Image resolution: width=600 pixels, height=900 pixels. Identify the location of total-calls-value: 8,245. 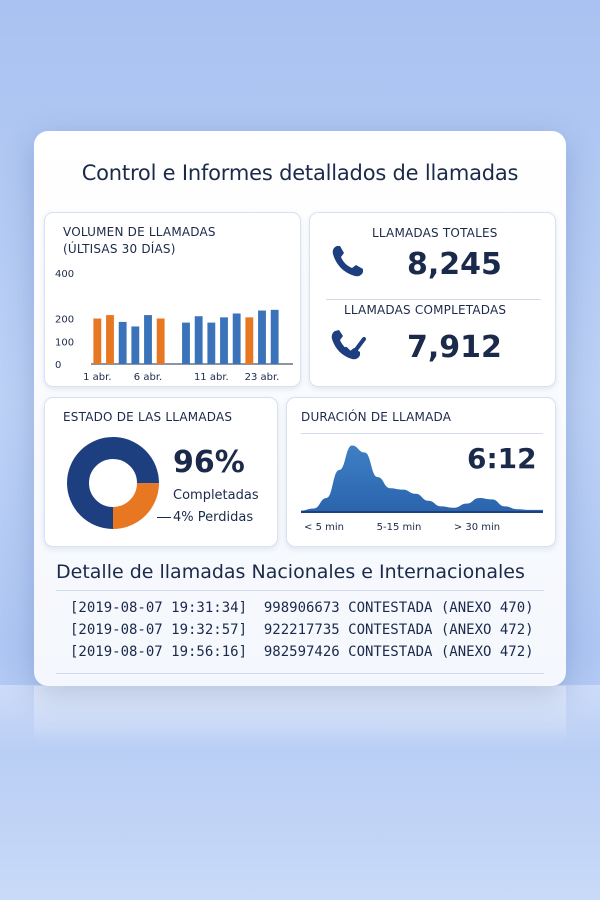
(454, 264).